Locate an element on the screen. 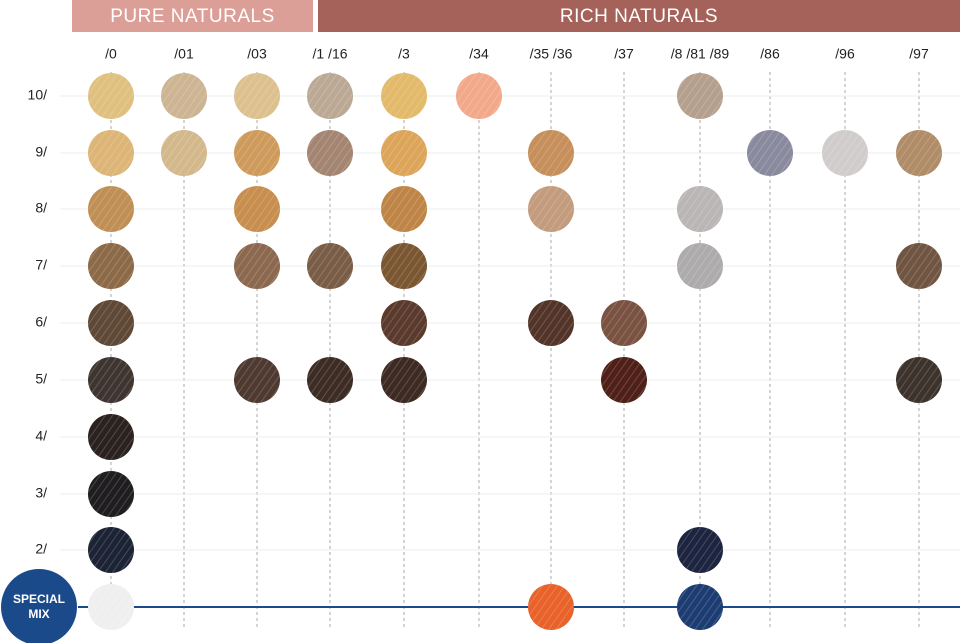 The width and height of the screenshot is (960, 643). column-label: /8 /81 /89 is located at coordinates (700, 54).